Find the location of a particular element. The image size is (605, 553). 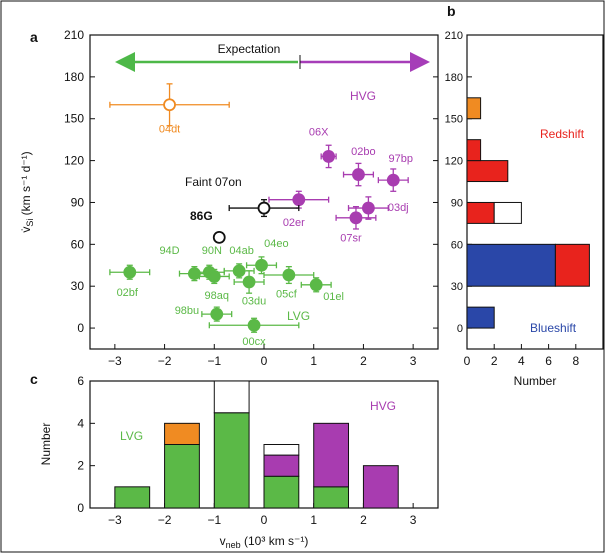

panel-a-ytick-label: 0 is located at coordinates (80, 328).